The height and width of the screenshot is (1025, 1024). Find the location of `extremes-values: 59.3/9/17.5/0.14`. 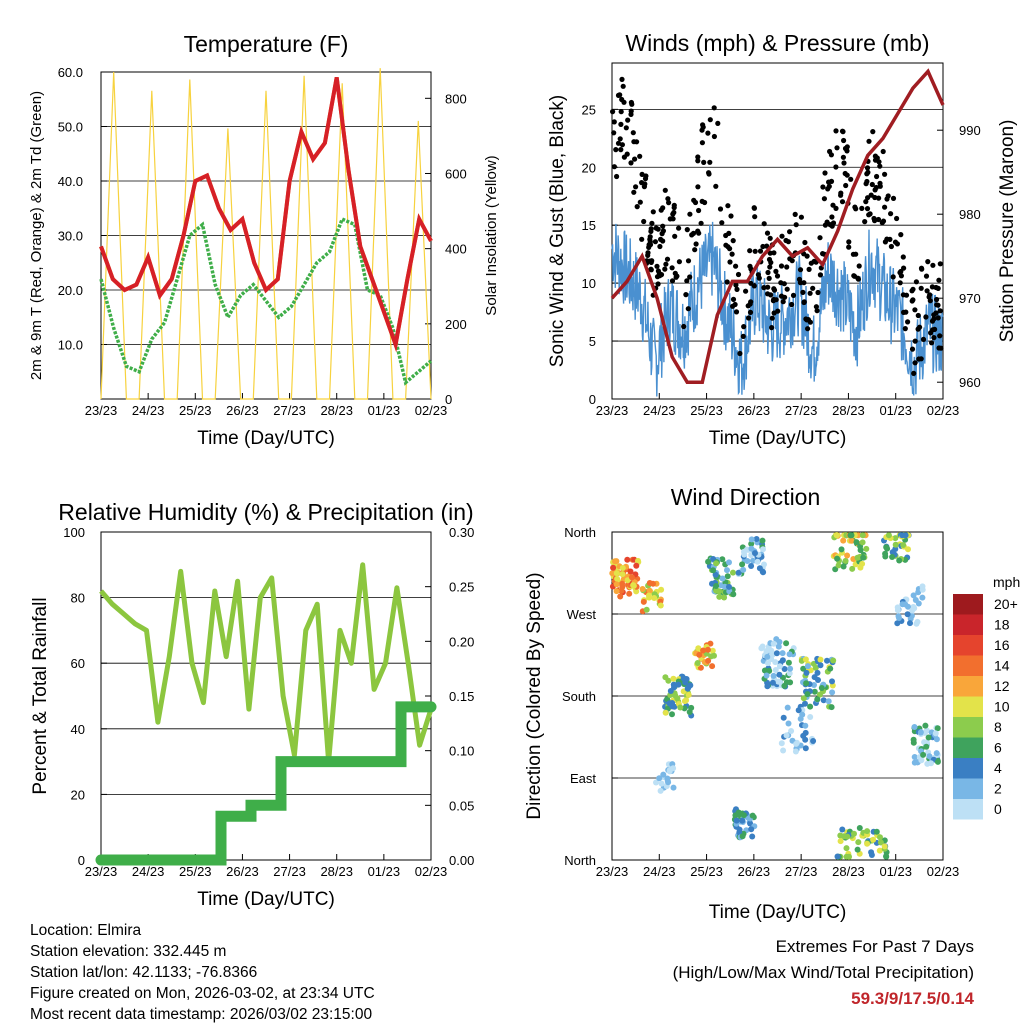

extremes-values: 59.3/9/17.5/0.14 is located at coordinates (912, 998).